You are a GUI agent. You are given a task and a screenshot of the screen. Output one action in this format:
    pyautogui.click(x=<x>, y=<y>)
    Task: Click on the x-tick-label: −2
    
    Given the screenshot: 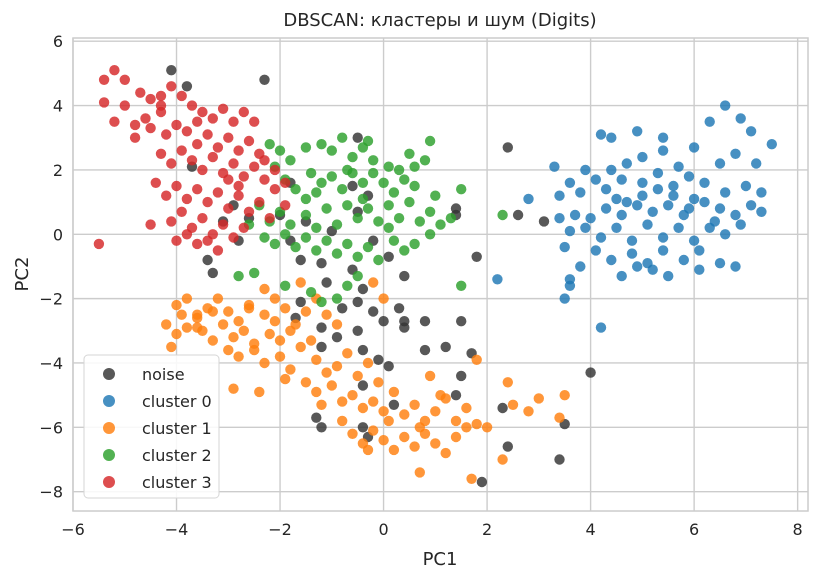 What is the action you would take?
    pyautogui.click(x=280, y=529)
    